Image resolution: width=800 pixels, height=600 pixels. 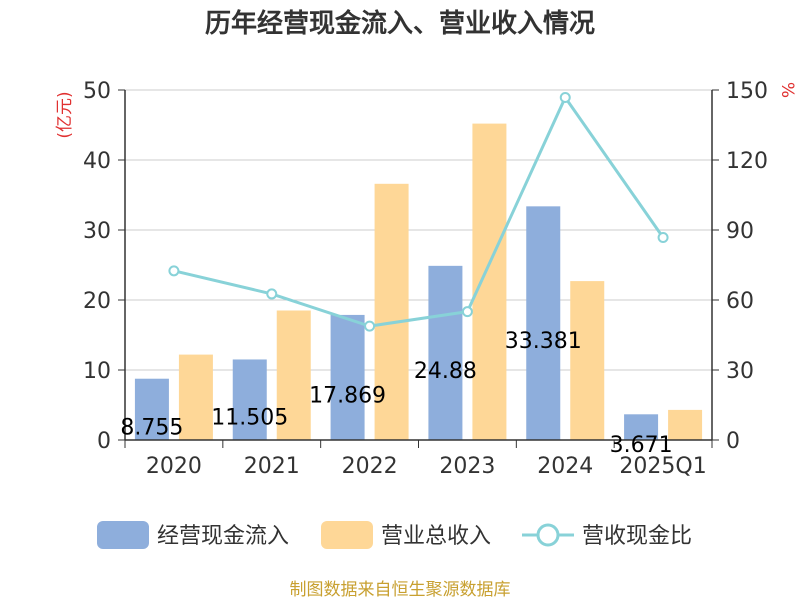 I want to click on chart-title: 历年经营现金流入、营业收入情况, so click(x=400, y=23).